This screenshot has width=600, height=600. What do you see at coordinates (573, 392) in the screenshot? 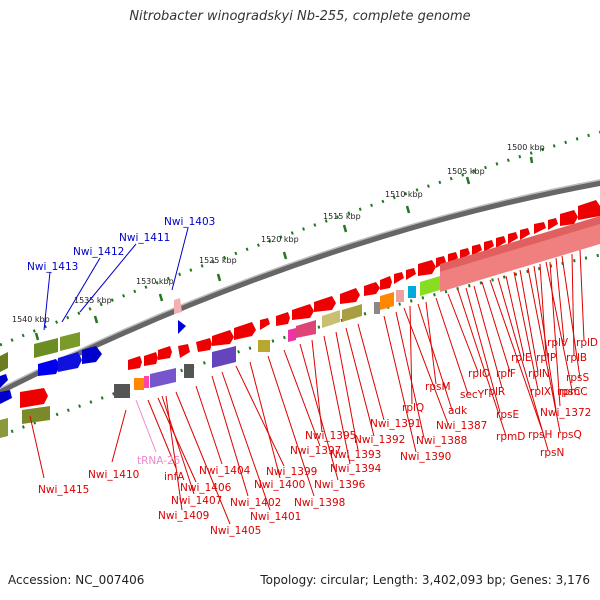
I see `gene-label: rpmC` at bounding box center [573, 392].